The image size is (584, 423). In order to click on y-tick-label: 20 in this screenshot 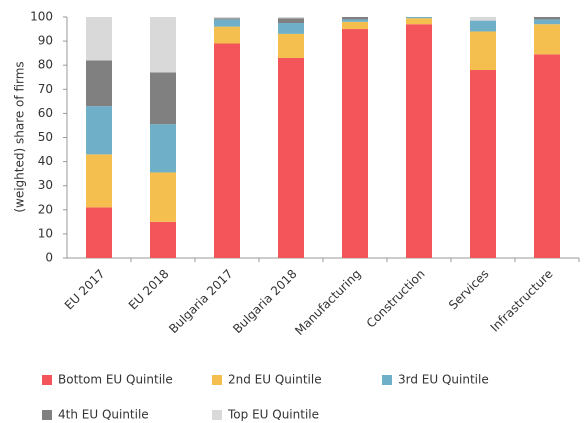, I will do `click(45, 209)`.